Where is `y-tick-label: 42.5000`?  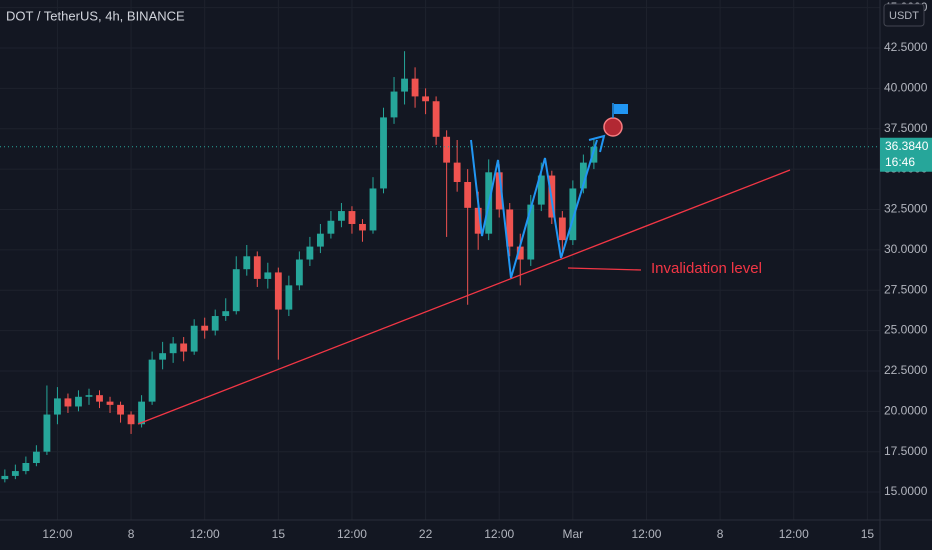 y-tick-label: 42.5000 is located at coordinates (906, 47).